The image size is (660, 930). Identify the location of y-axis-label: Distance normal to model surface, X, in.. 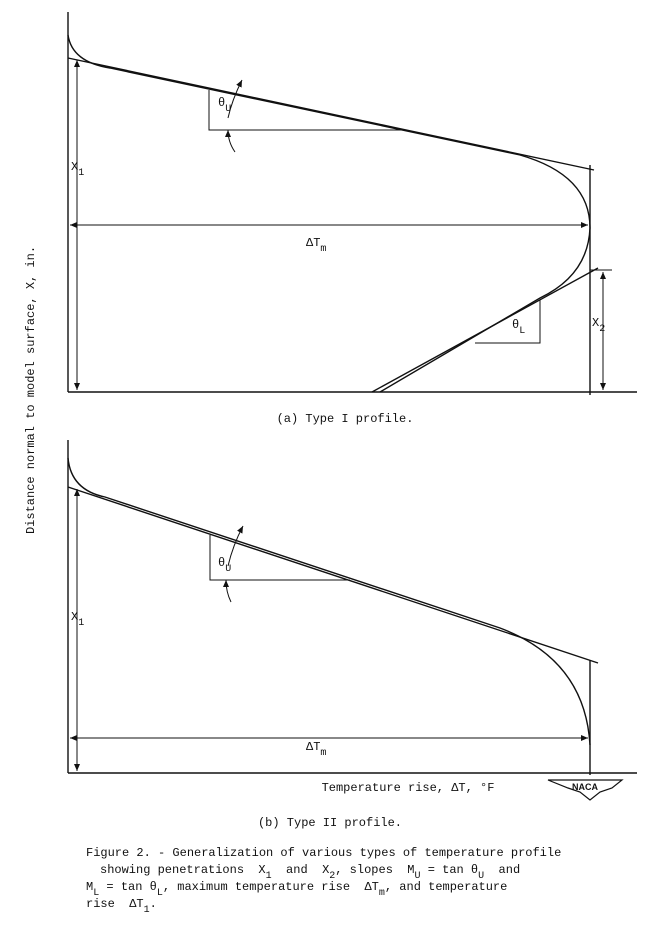
(31, 390).